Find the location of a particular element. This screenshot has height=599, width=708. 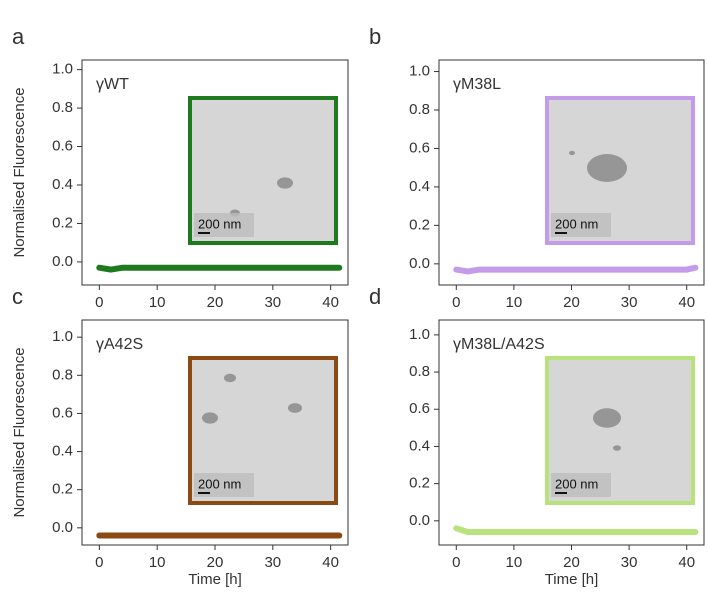

panel-letter: c is located at coordinates (17, 296).